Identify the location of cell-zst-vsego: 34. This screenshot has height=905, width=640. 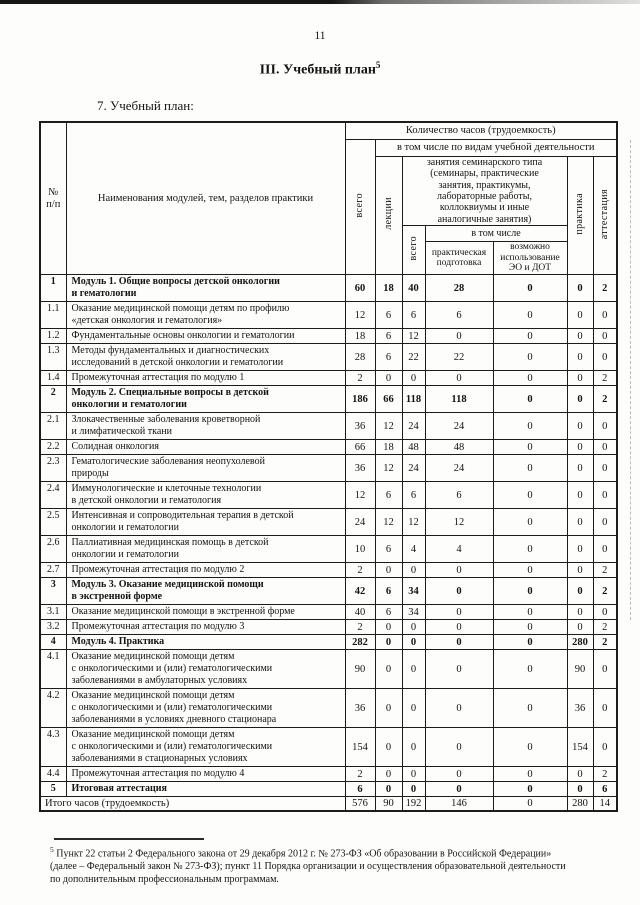
(413, 591).